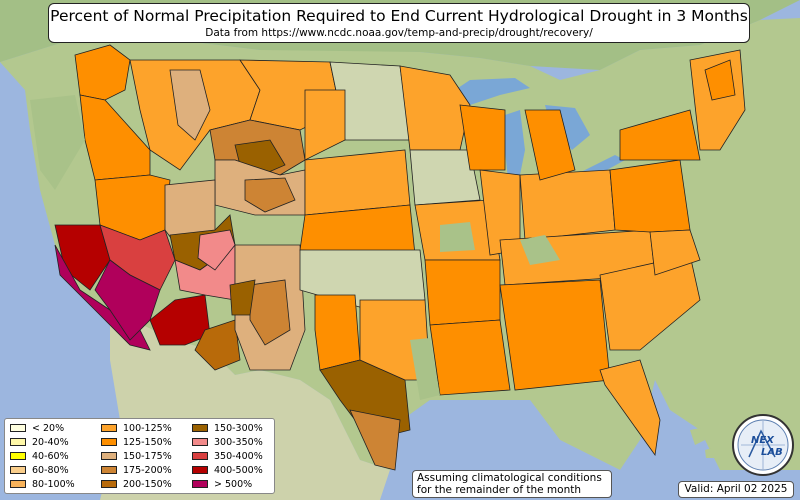 The height and width of the screenshot is (500, 800). What do you see at coordinates (482, 137) in the screenshot?
I see `region-wisconsin` at bounding box center [482, 137].